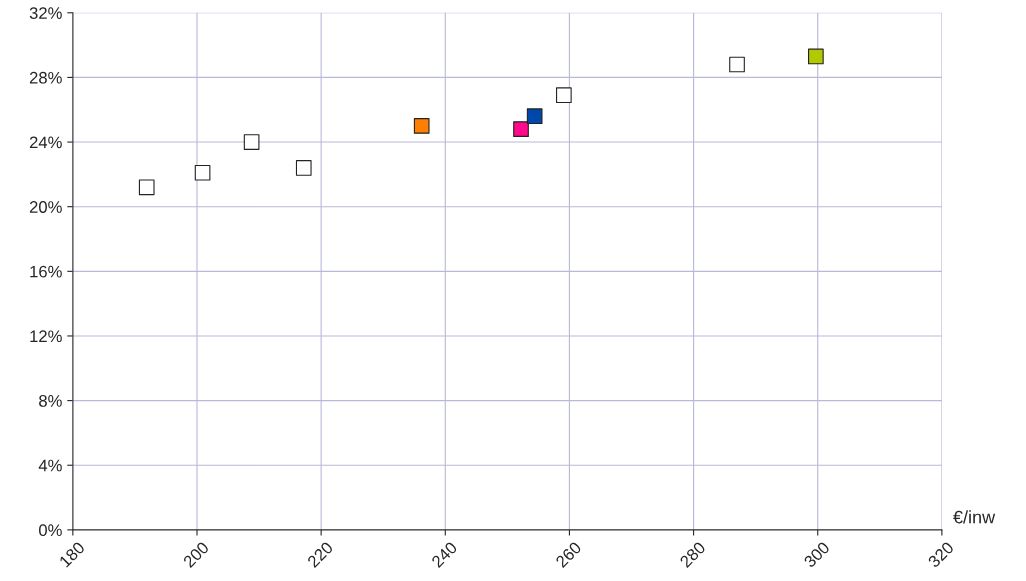 The image size is (1026, 581). What do you see at coordinates (974, 517) in the screenshot?
I see `x-axis-title: €/inw` at bounding box center [974, 517].